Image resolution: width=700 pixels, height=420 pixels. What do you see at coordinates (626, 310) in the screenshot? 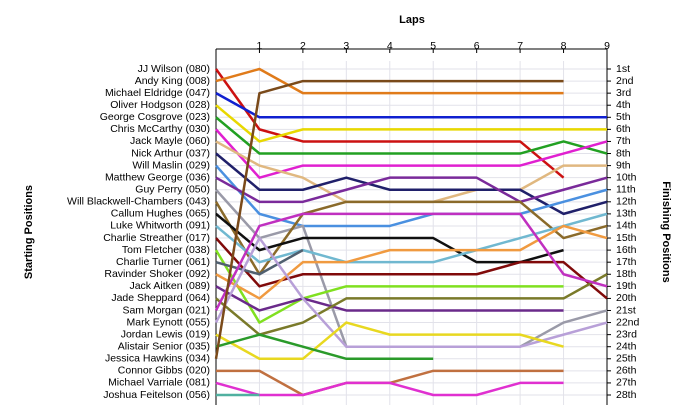
I see `y2-tick-label: 21st` at bounding box center [626, 310].